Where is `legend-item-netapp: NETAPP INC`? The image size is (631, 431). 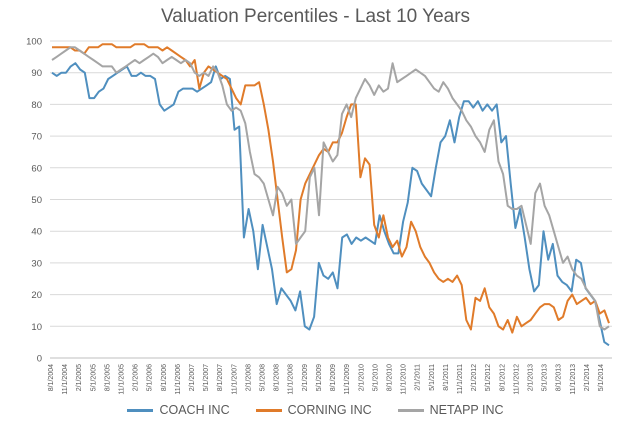
legend-item-netapp: NETAPP INC is located at coordinates (450, 410).